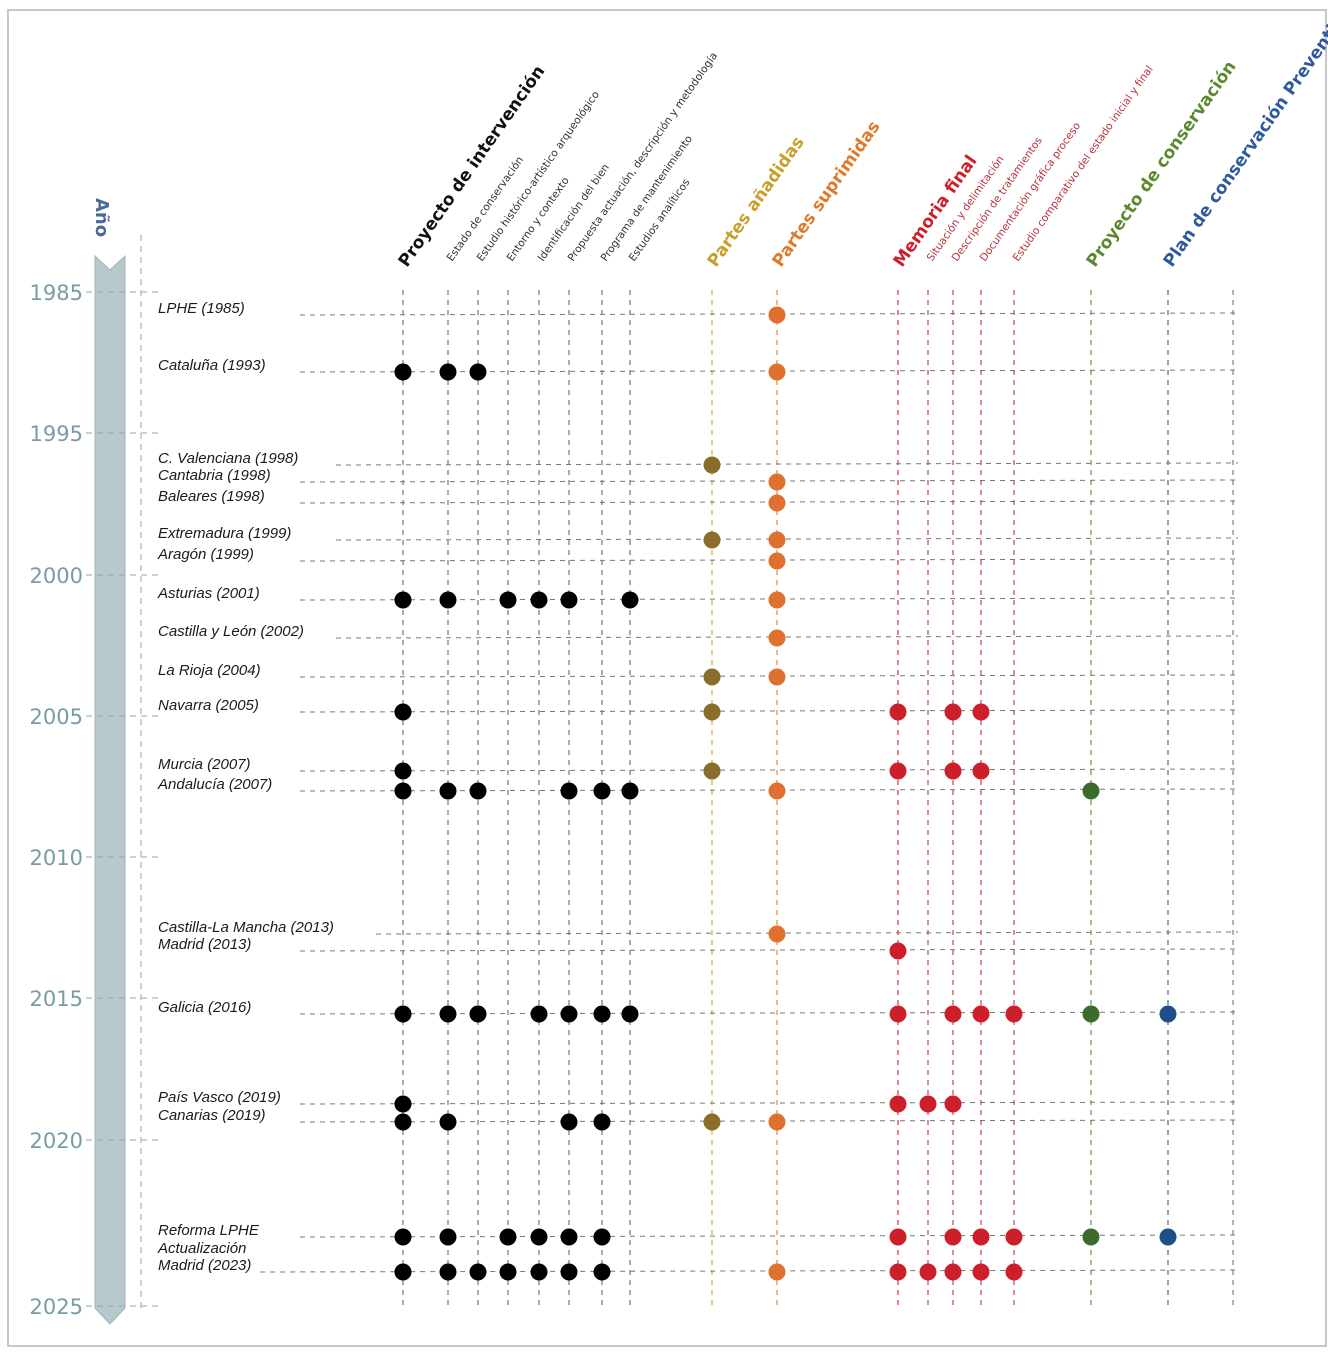 This screenshot has height=1354, width=1328. I want to click on year-tick-label: 1995, so click(56, 434).